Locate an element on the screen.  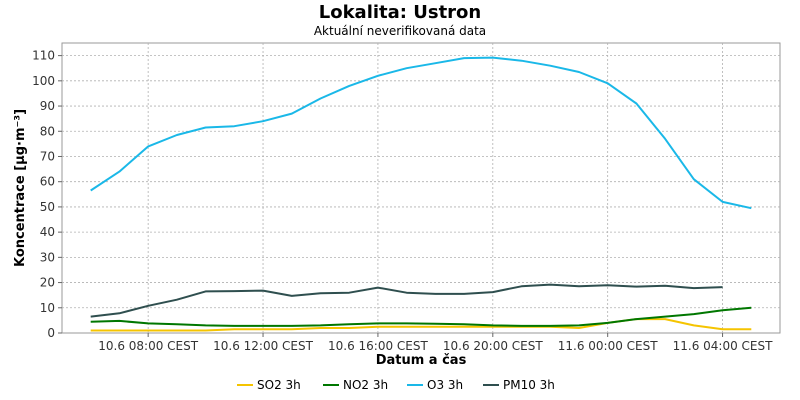
x-tick-label: 10.6 16:00 CEST is located at coordinates (378, 346).